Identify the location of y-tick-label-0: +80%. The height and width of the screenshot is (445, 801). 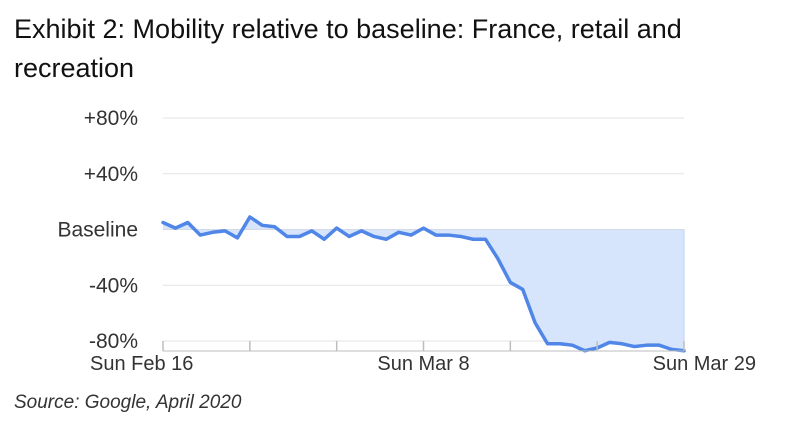
(111, 118).